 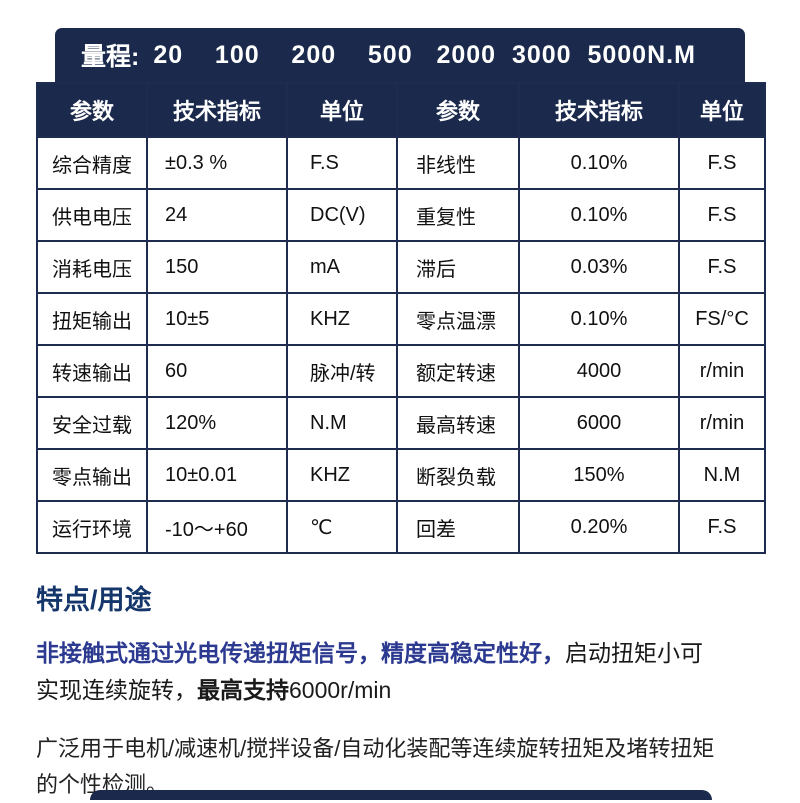 I want to click on table-cell: 安全过载, so click(x=92, y=423).